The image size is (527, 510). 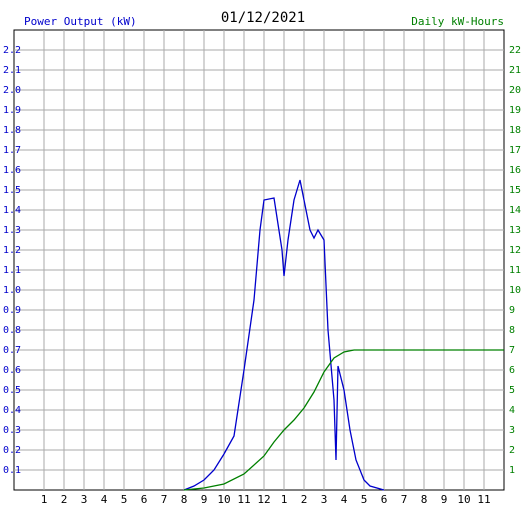 I want to click on y2-tick-label: 6, so click(x=512, y=370).